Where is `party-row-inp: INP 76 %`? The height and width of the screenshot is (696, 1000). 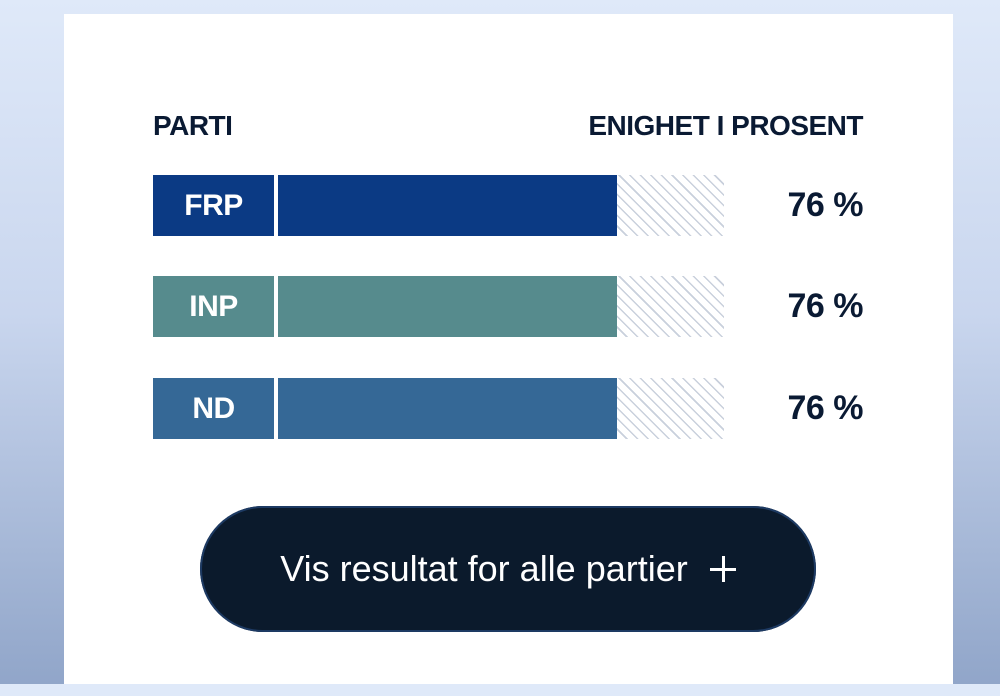
party-row-inp: INP 76 % is located at coordinates (508, 306).